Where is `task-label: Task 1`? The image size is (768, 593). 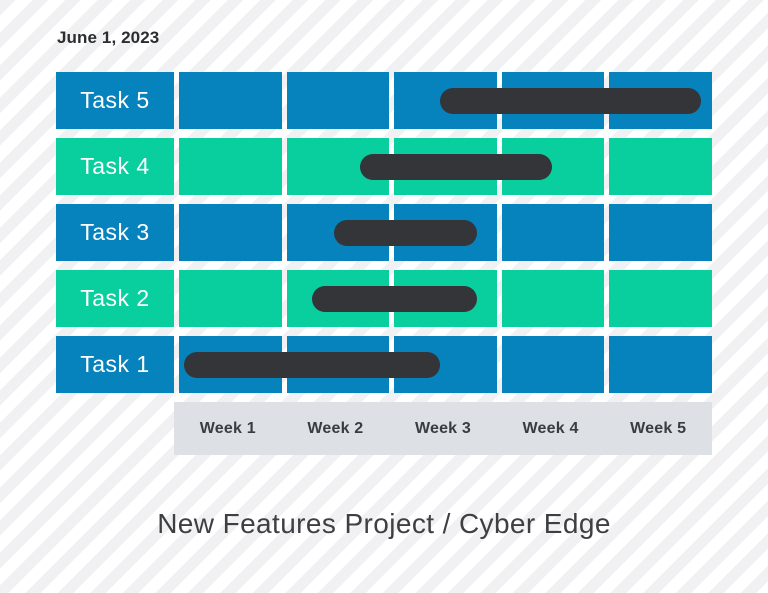 task-label: Task 1 is located at coordinates (115, 364).